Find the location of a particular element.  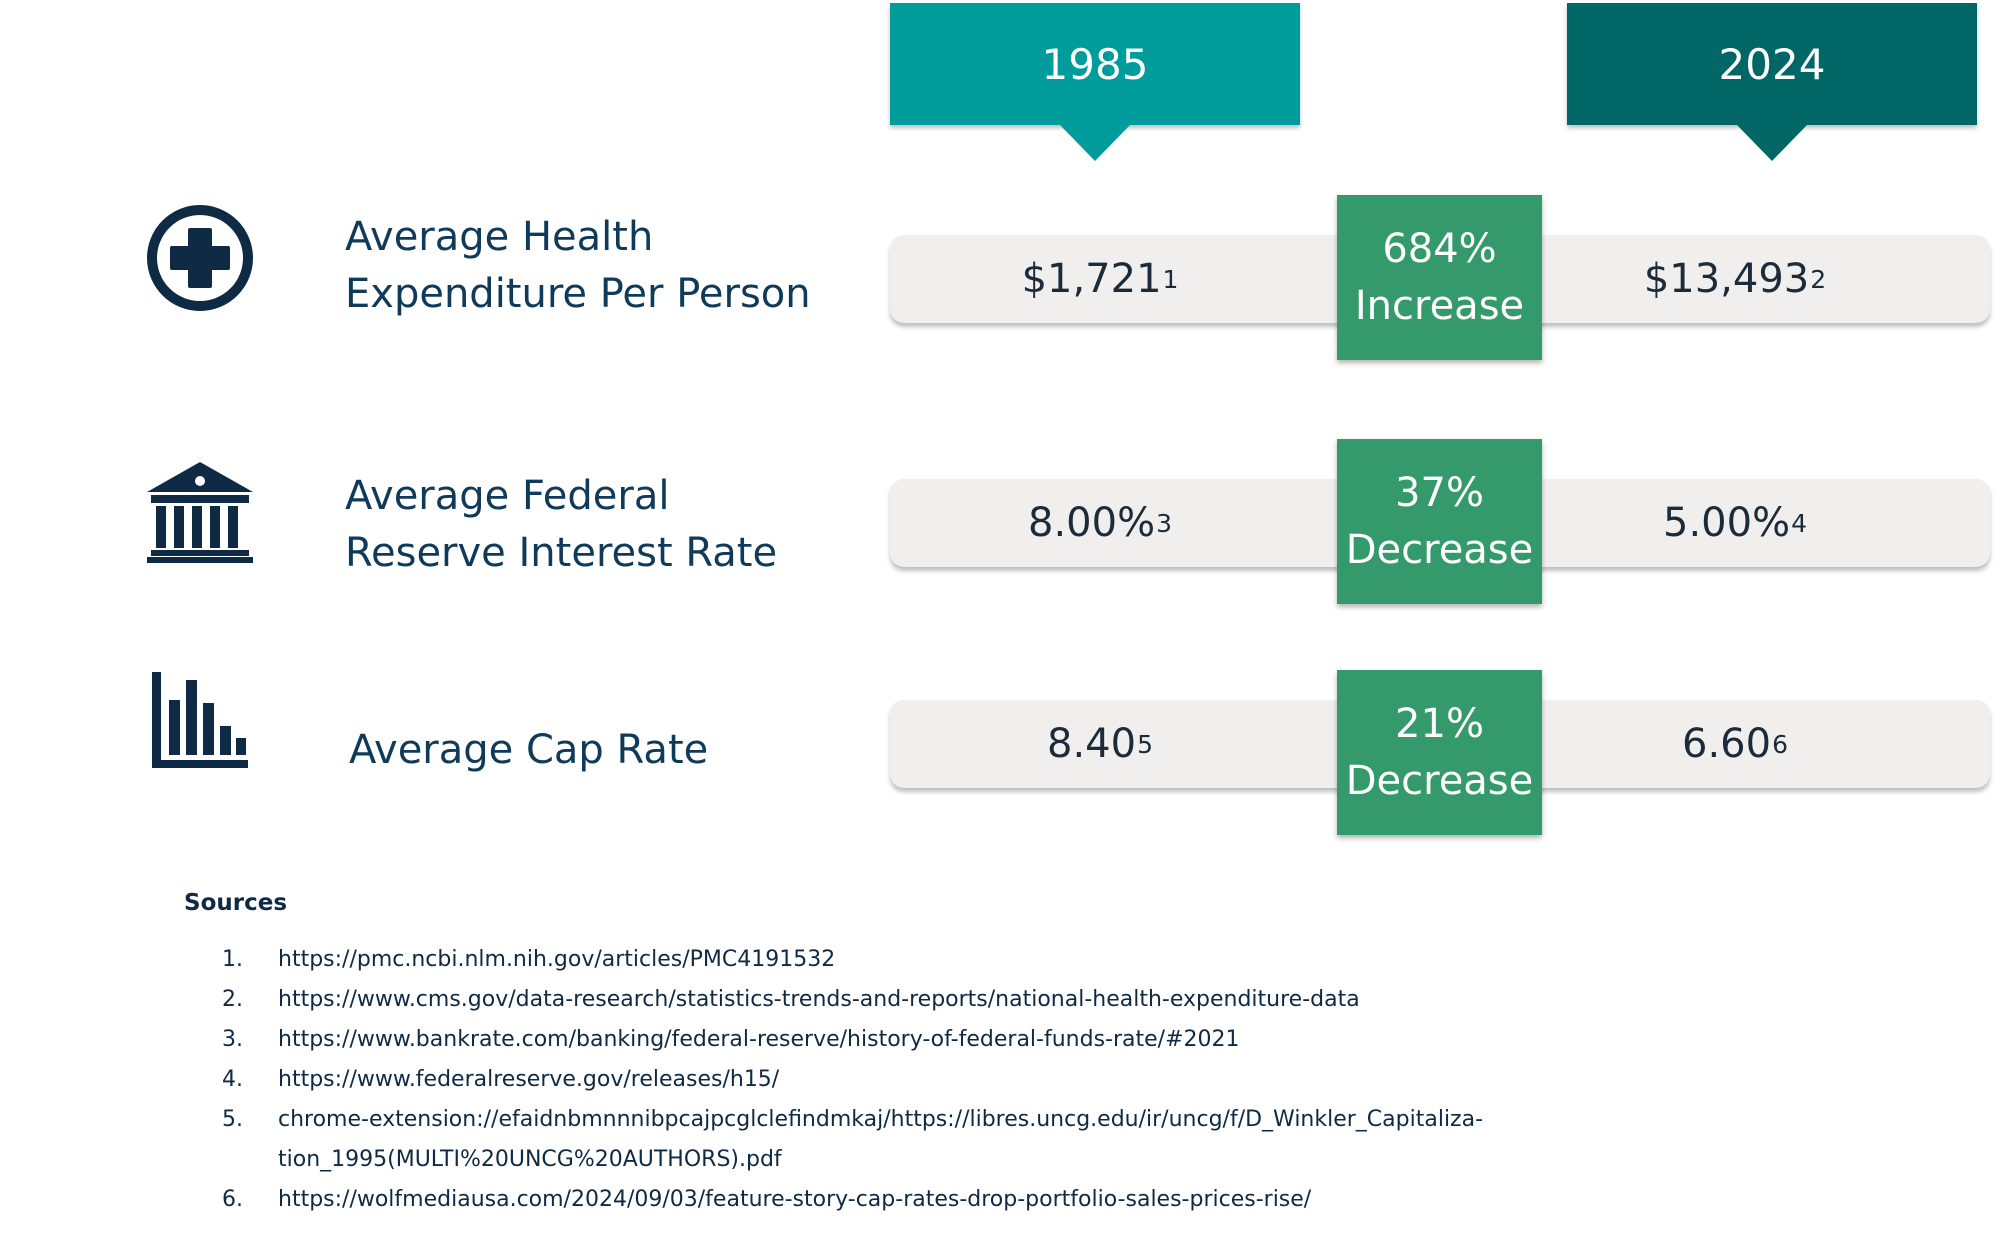

medical-cross-icon is located at coordinates (200, 258).